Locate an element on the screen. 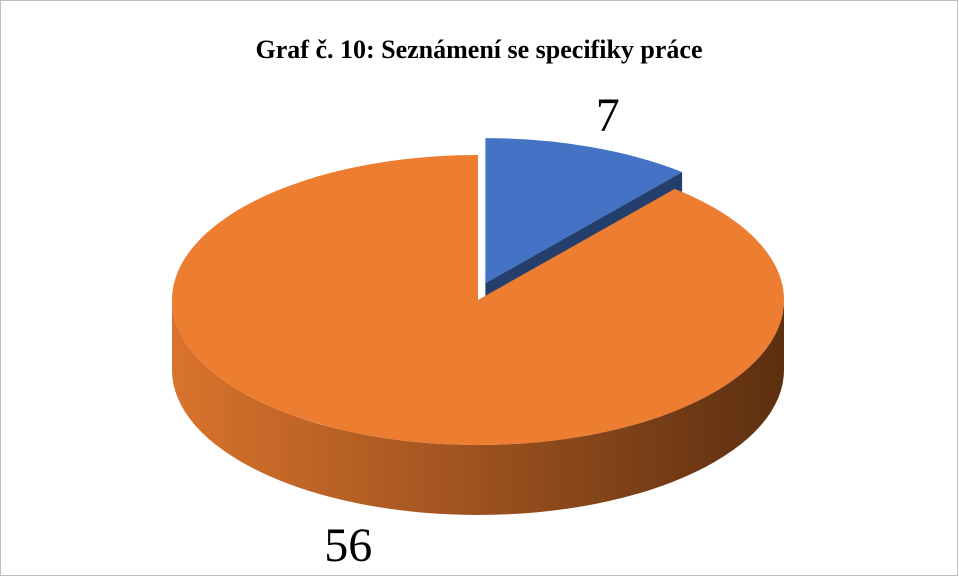  chart-title: Graf č. 10: Seznámení se specifiky práce is located at coordinates (479, 49).